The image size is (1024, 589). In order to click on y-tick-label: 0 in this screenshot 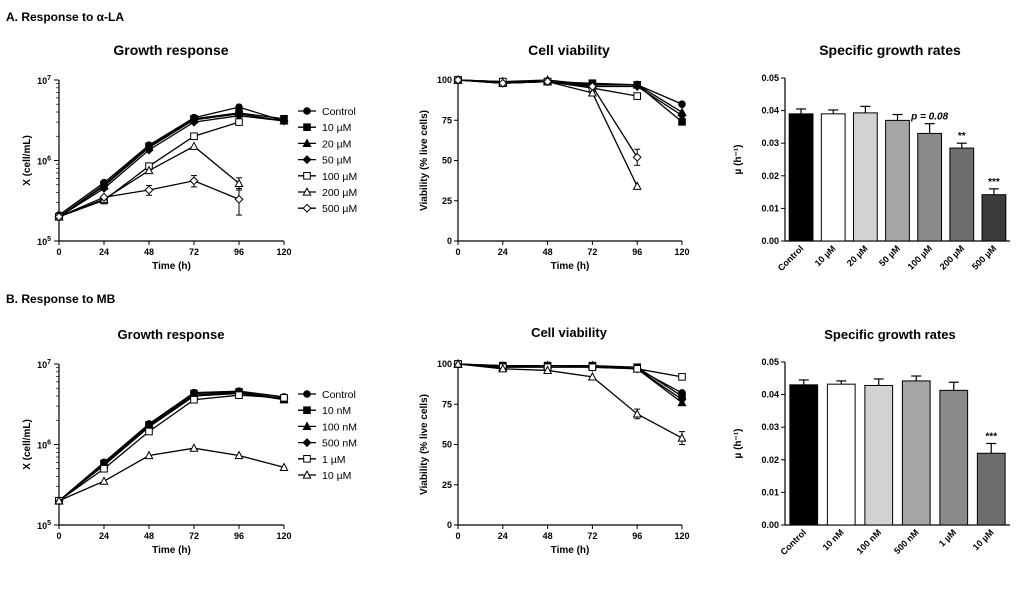, I will do `click(449, 525)`.